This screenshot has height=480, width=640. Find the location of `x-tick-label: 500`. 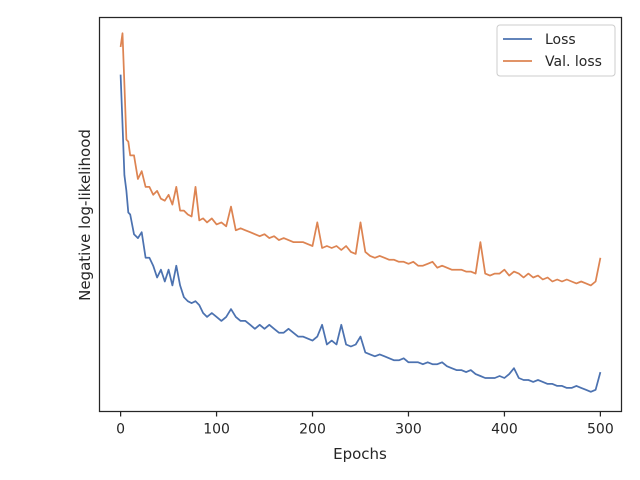

x-tick-label: 500 is located at coordinates (600, 430).